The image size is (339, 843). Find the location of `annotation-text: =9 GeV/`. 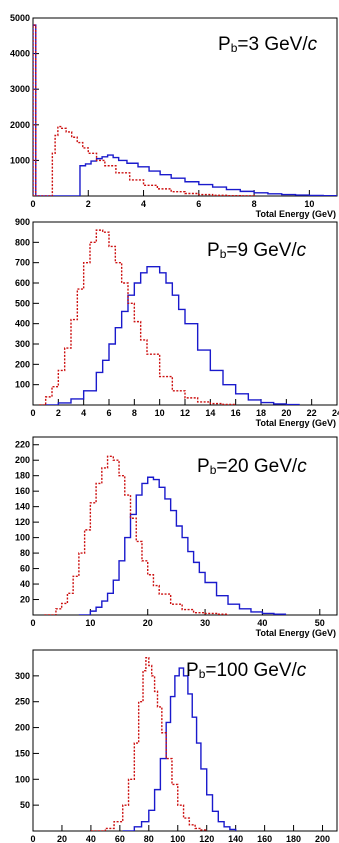

annotation-text: =9 GeV/ is located at coordinates (261, 250).